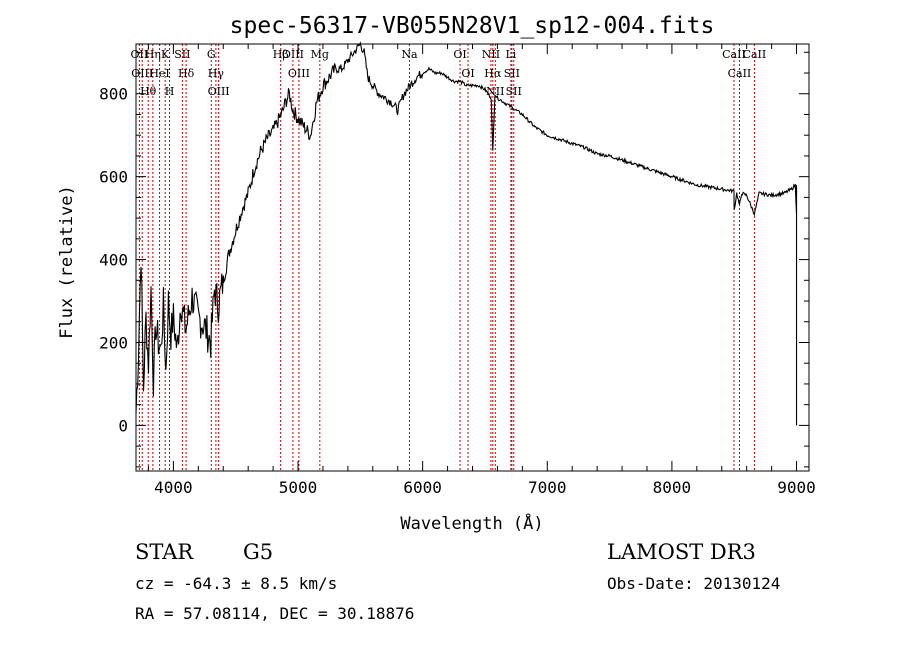  Describe the element at coordinates (510, 54) in the screenshot. I see `line-marker-label: Li` at that location.